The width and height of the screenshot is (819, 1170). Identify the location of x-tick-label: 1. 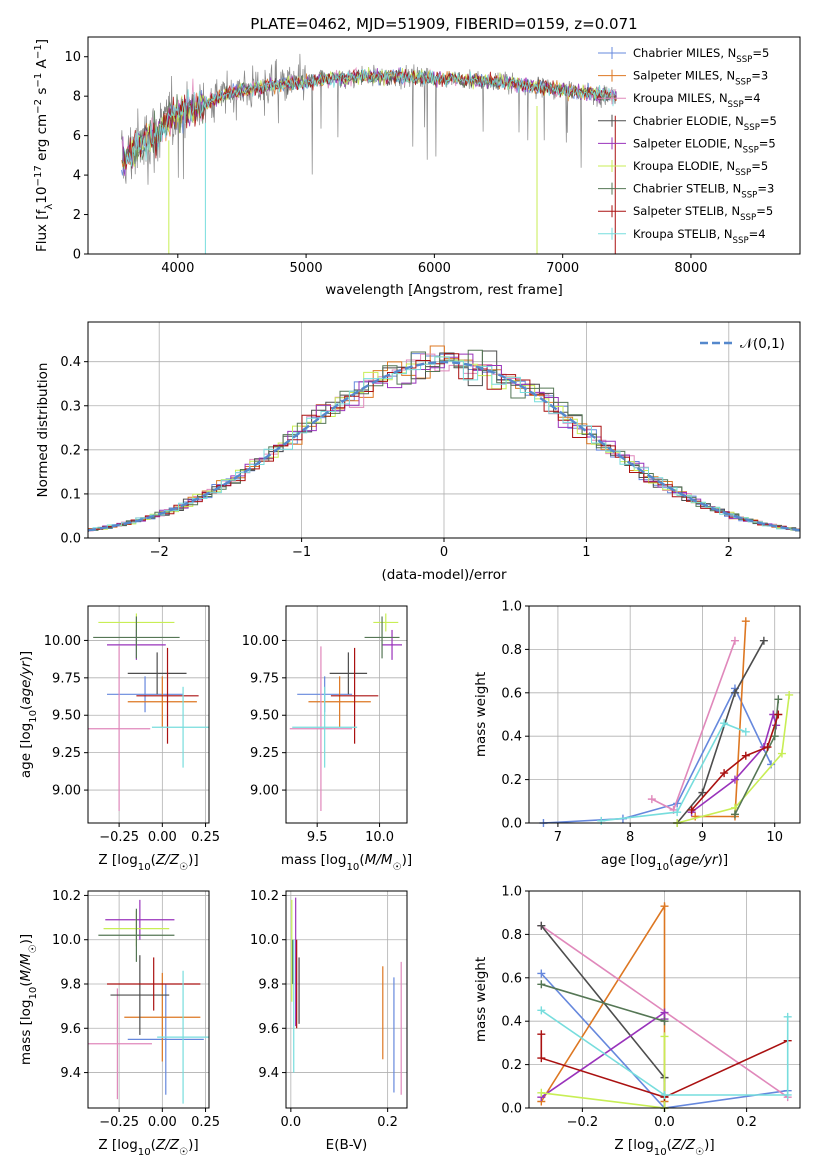
(586, 552).